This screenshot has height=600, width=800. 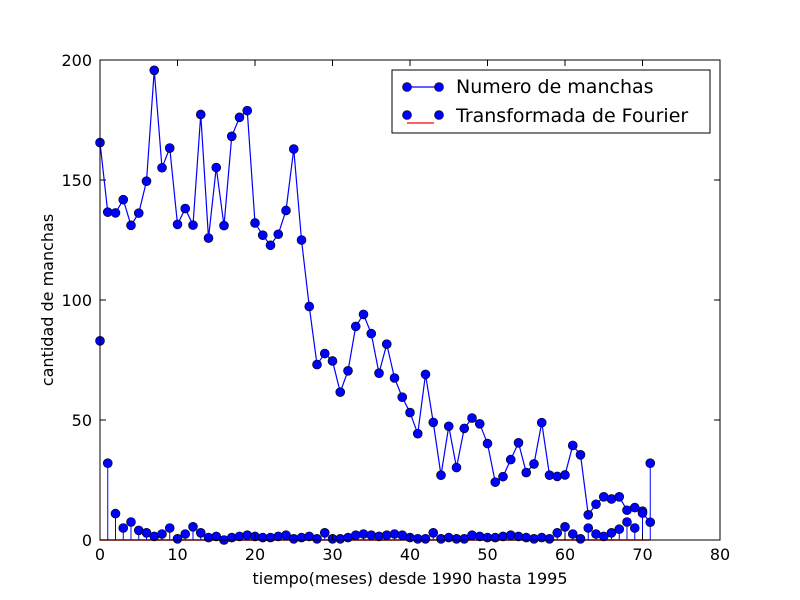 I want to click on x-tick-label: 50, so click(x=487, y=554).